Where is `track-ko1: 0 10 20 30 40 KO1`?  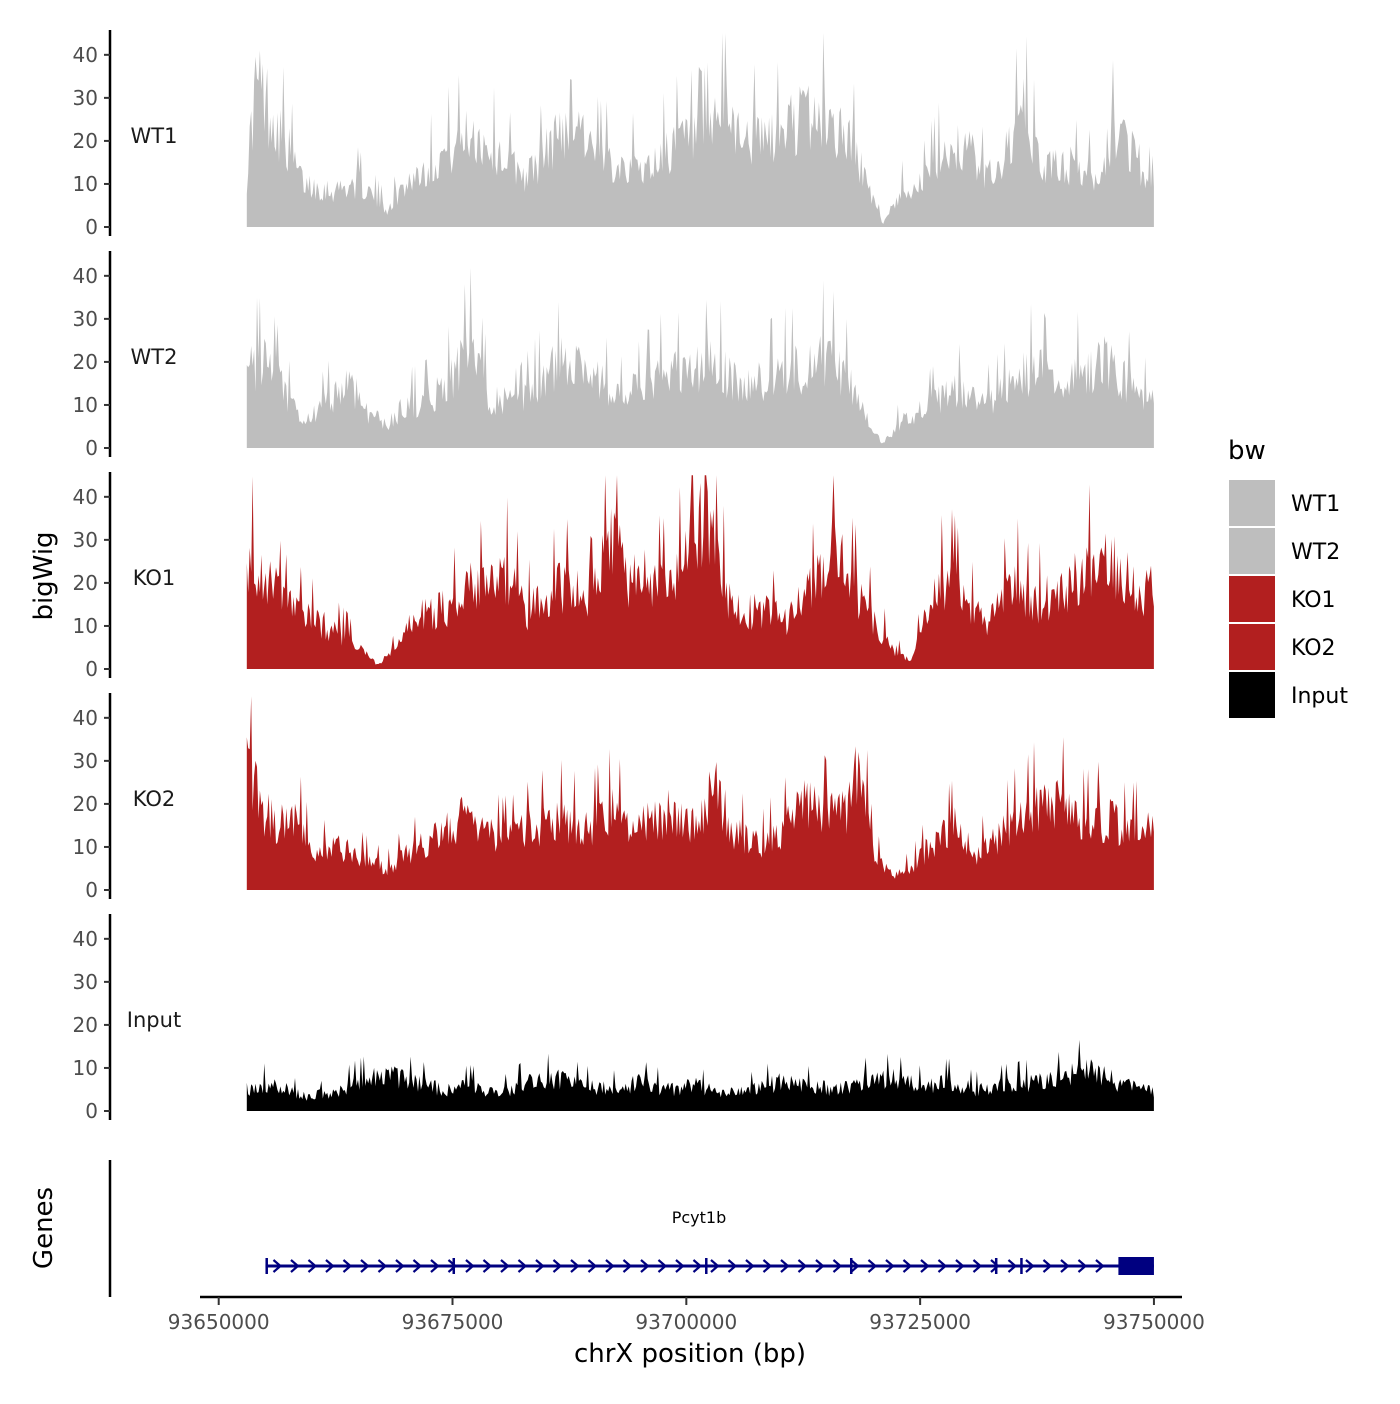
track-ko1: 0 10 20 30 40 KO1 is located at coordinates (613, 576).